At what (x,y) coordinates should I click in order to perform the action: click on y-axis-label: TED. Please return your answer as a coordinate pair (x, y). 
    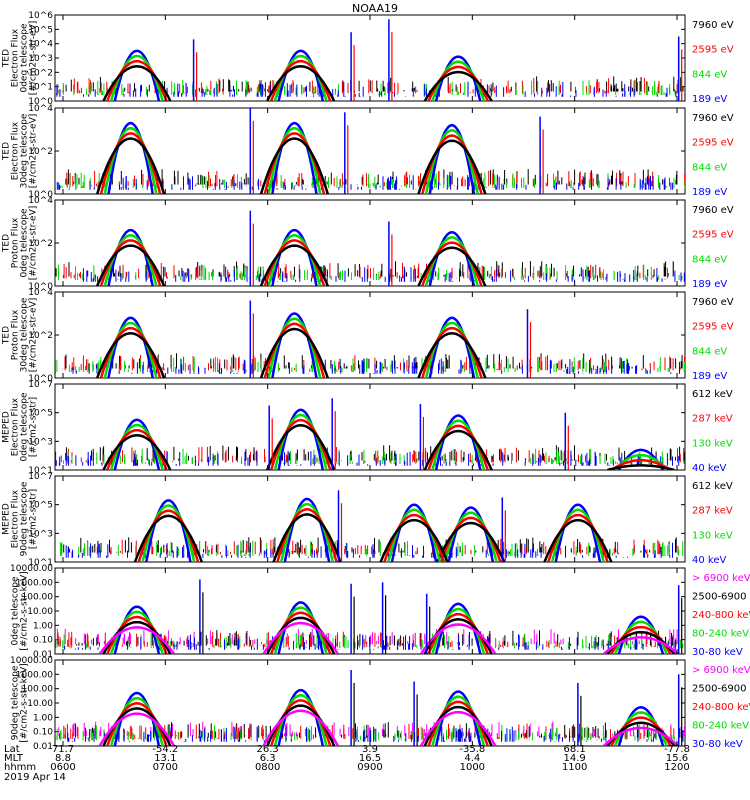
    Looking at the image, I should click on (7, 58).